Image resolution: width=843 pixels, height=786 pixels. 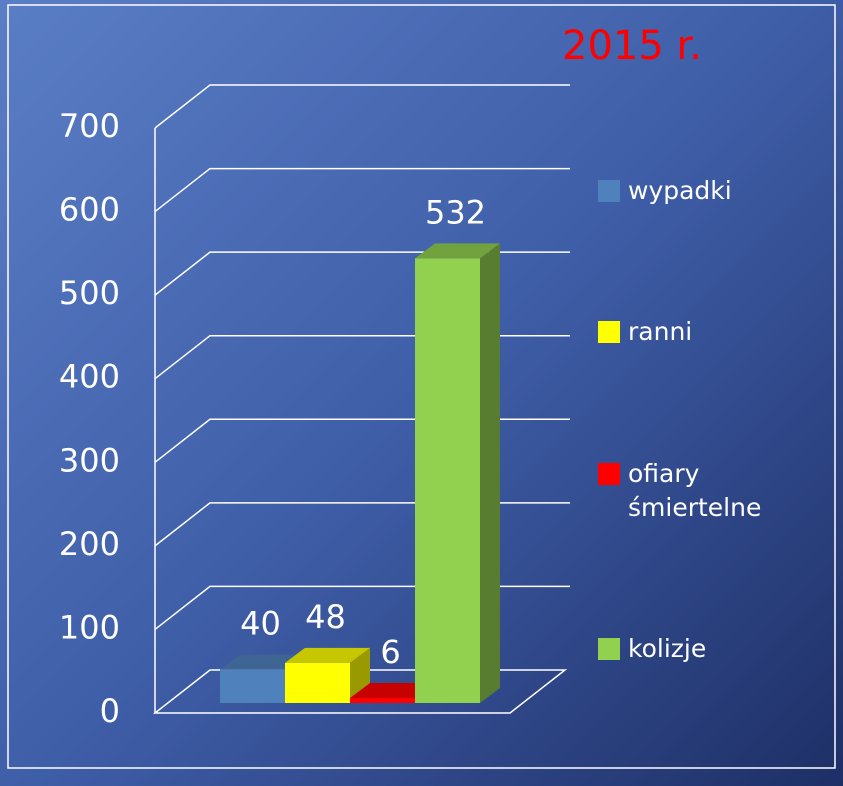 What do you see at coordinates (632, 46) in the screenshot?
I see `chart-title: 2015 r.` at bounding box center [632, 46].